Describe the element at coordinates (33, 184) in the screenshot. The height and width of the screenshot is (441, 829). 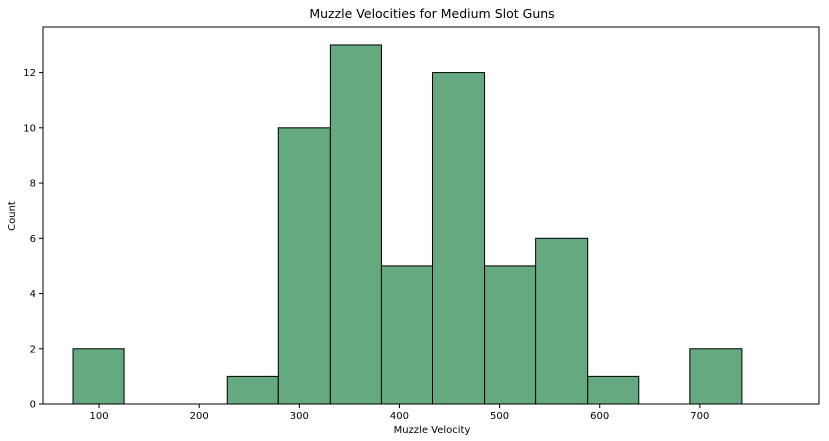
I see `y-tick-label: 8` at that location.